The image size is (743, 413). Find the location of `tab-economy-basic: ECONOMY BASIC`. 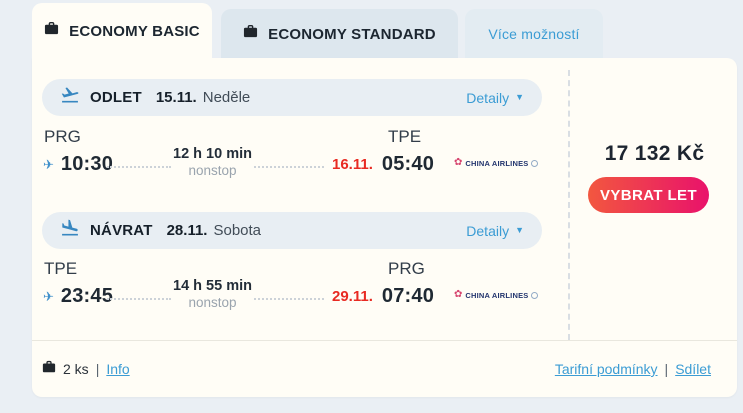

tab-economy-basic: ECONOMY BASIC is located at coordinates (122, 31).